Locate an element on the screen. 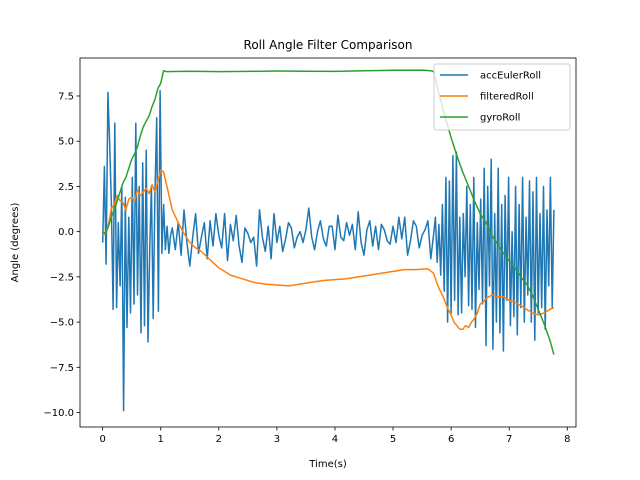  y-tick-label: 2.5 is located at coordinates (66, 187).